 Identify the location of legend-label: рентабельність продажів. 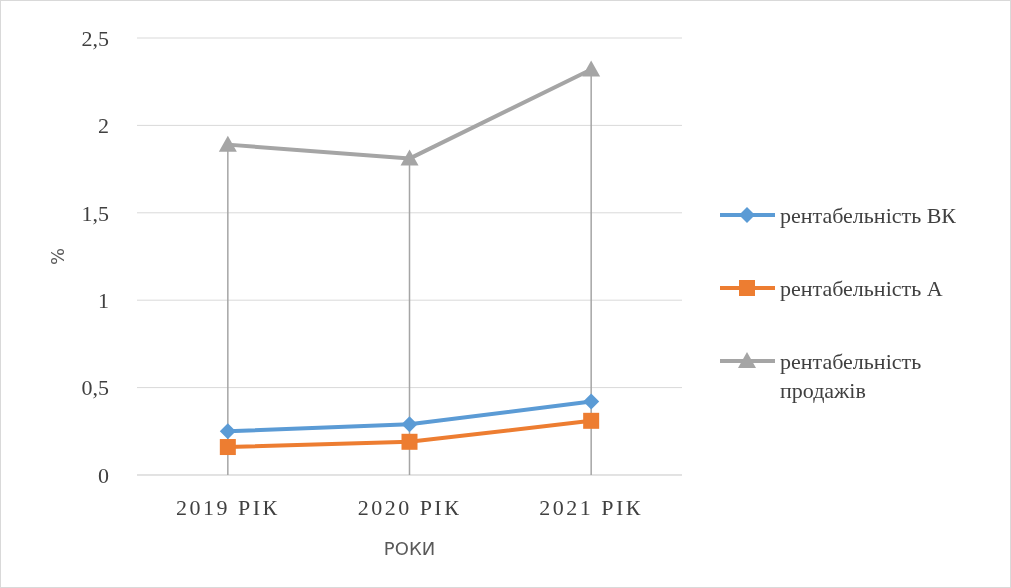
(851, 376).